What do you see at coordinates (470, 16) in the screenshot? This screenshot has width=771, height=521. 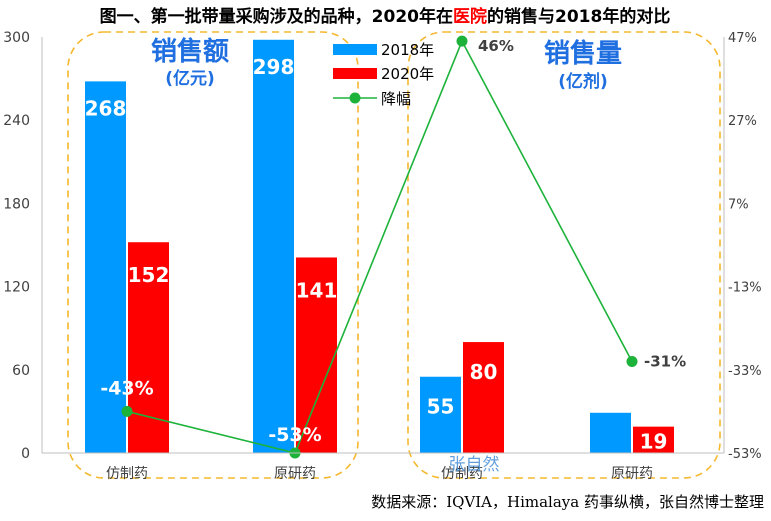 I see `chart-title-highlight: 医院` at bounding box center [470, 16].